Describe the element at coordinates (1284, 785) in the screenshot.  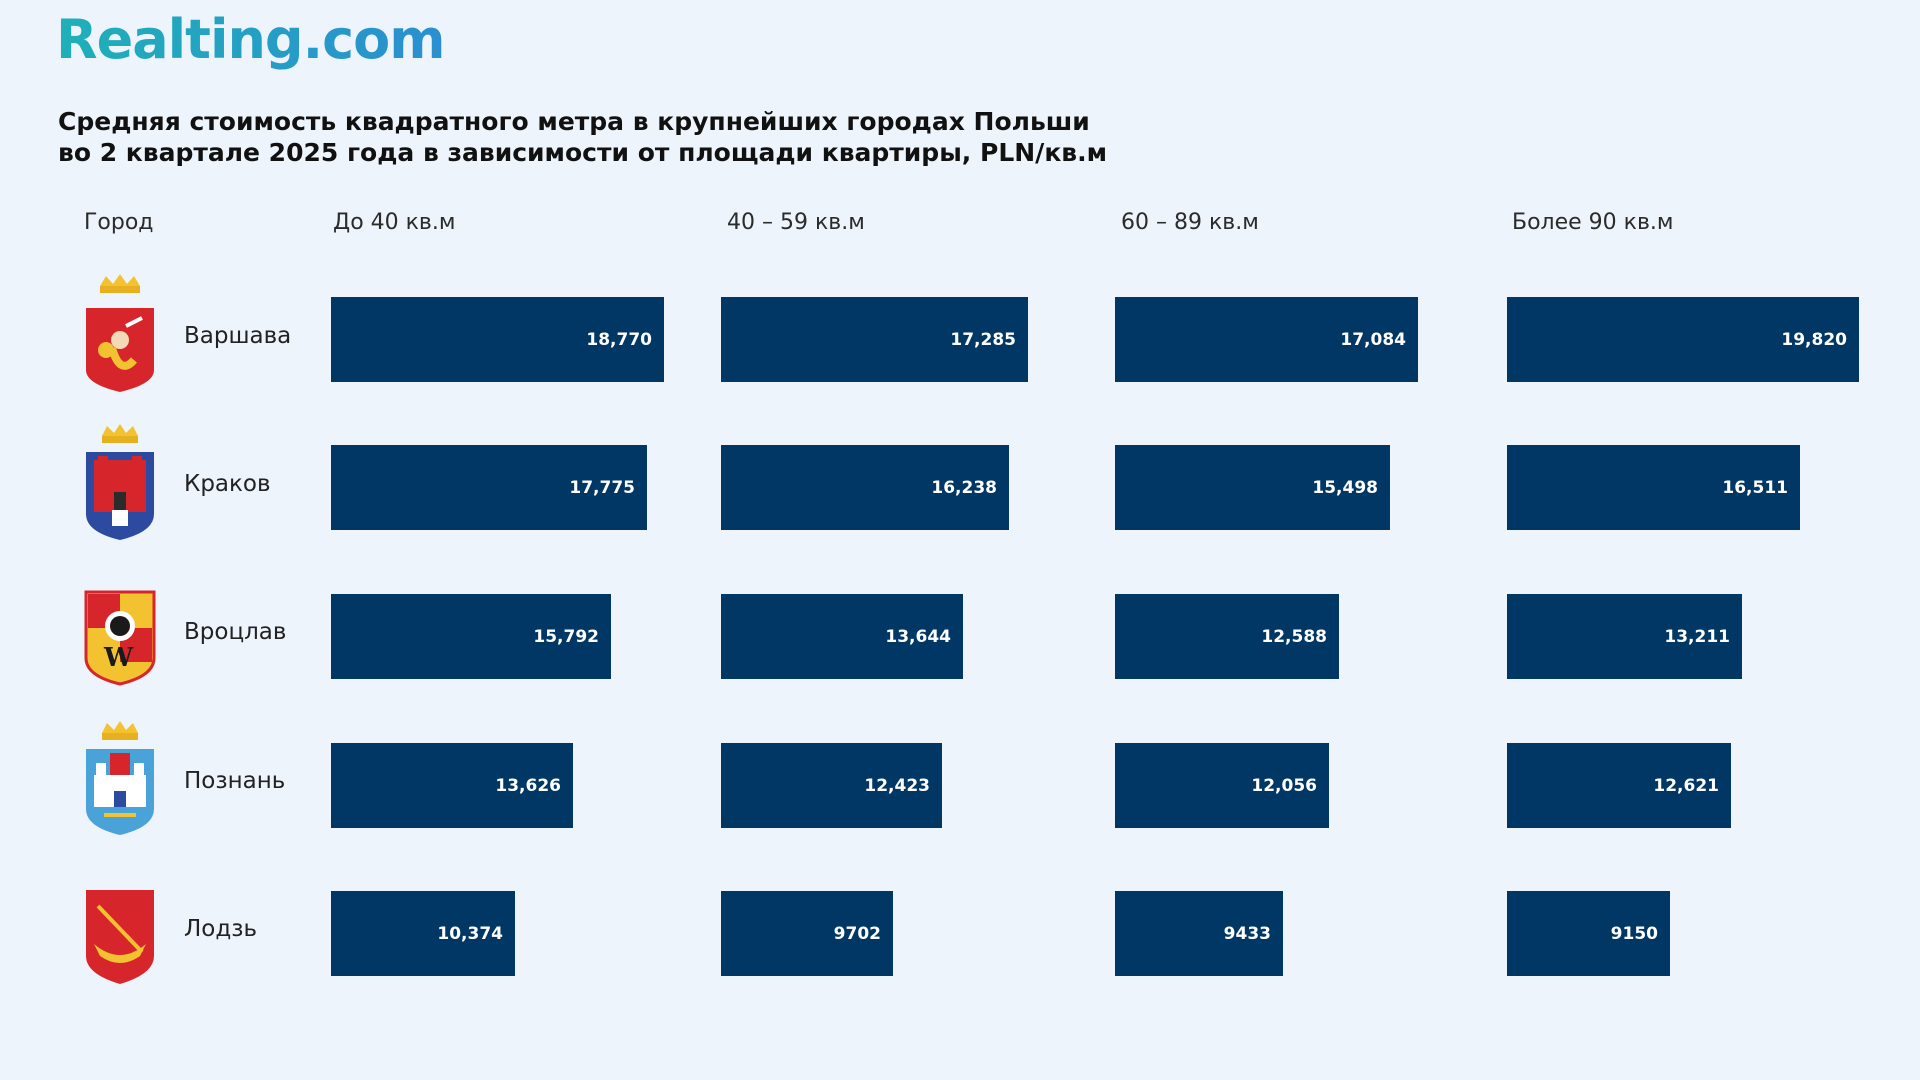
I see `bar-value-label: 12,056` at that location.